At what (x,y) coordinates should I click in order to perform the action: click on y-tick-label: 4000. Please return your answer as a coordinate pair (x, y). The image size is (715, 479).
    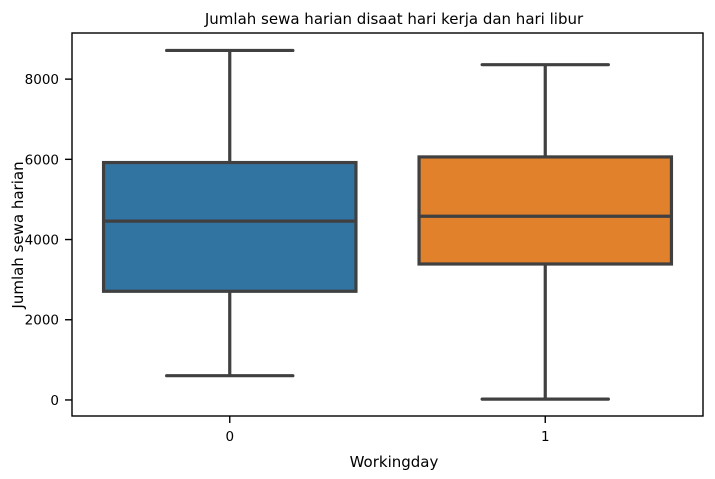
    Looking at the image, I should click on (42, 241).